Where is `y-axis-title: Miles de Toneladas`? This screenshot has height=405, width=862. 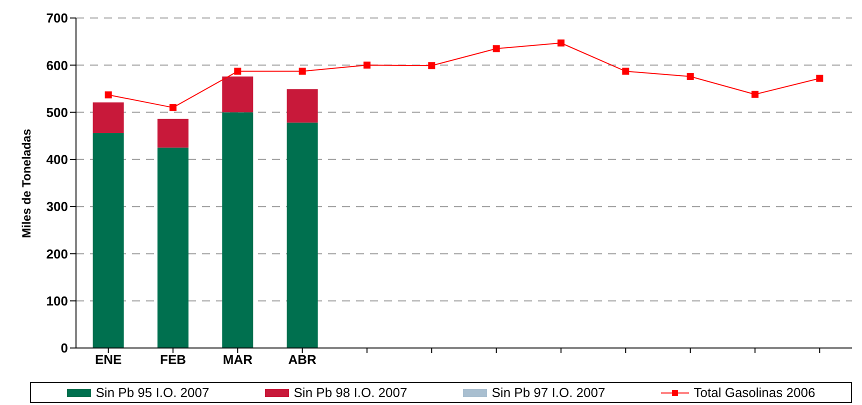
y-axis-title: Miles de Toneladas is located at coordinates (26, 183).